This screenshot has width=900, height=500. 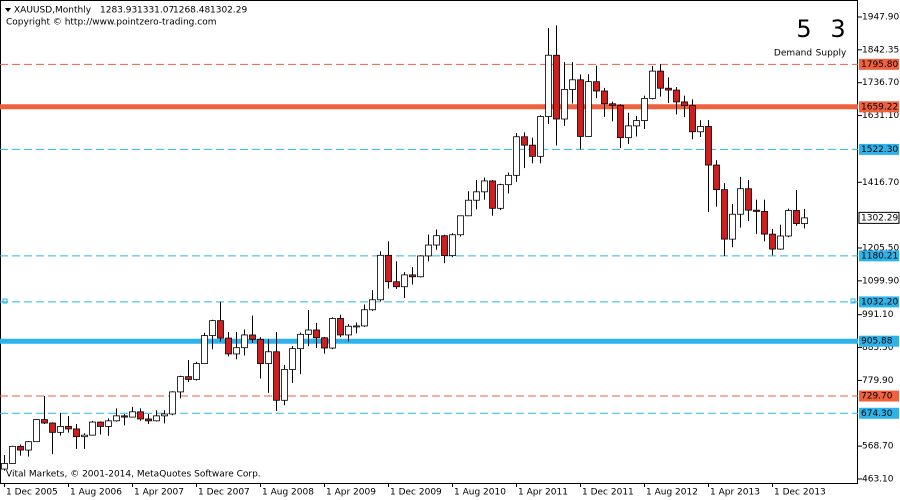 What do you see at coordinates (96, 493) in the screenshot?
I see `x-tick-label: 1 Aug 2006` at bounding box center [96, 493].